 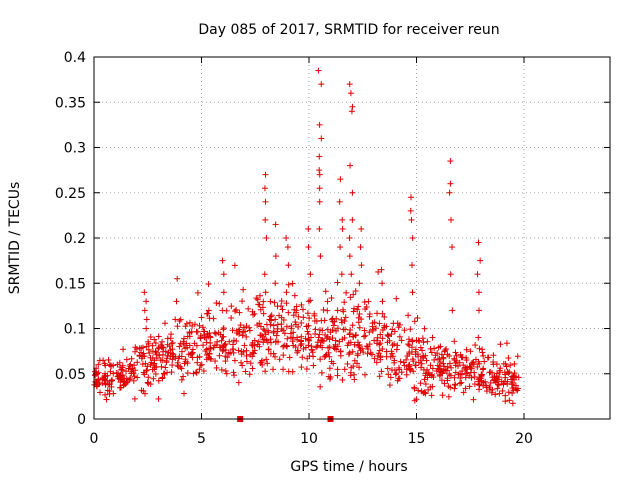 I want to click on x-tick-label: 5, so click(x=201, y=439).